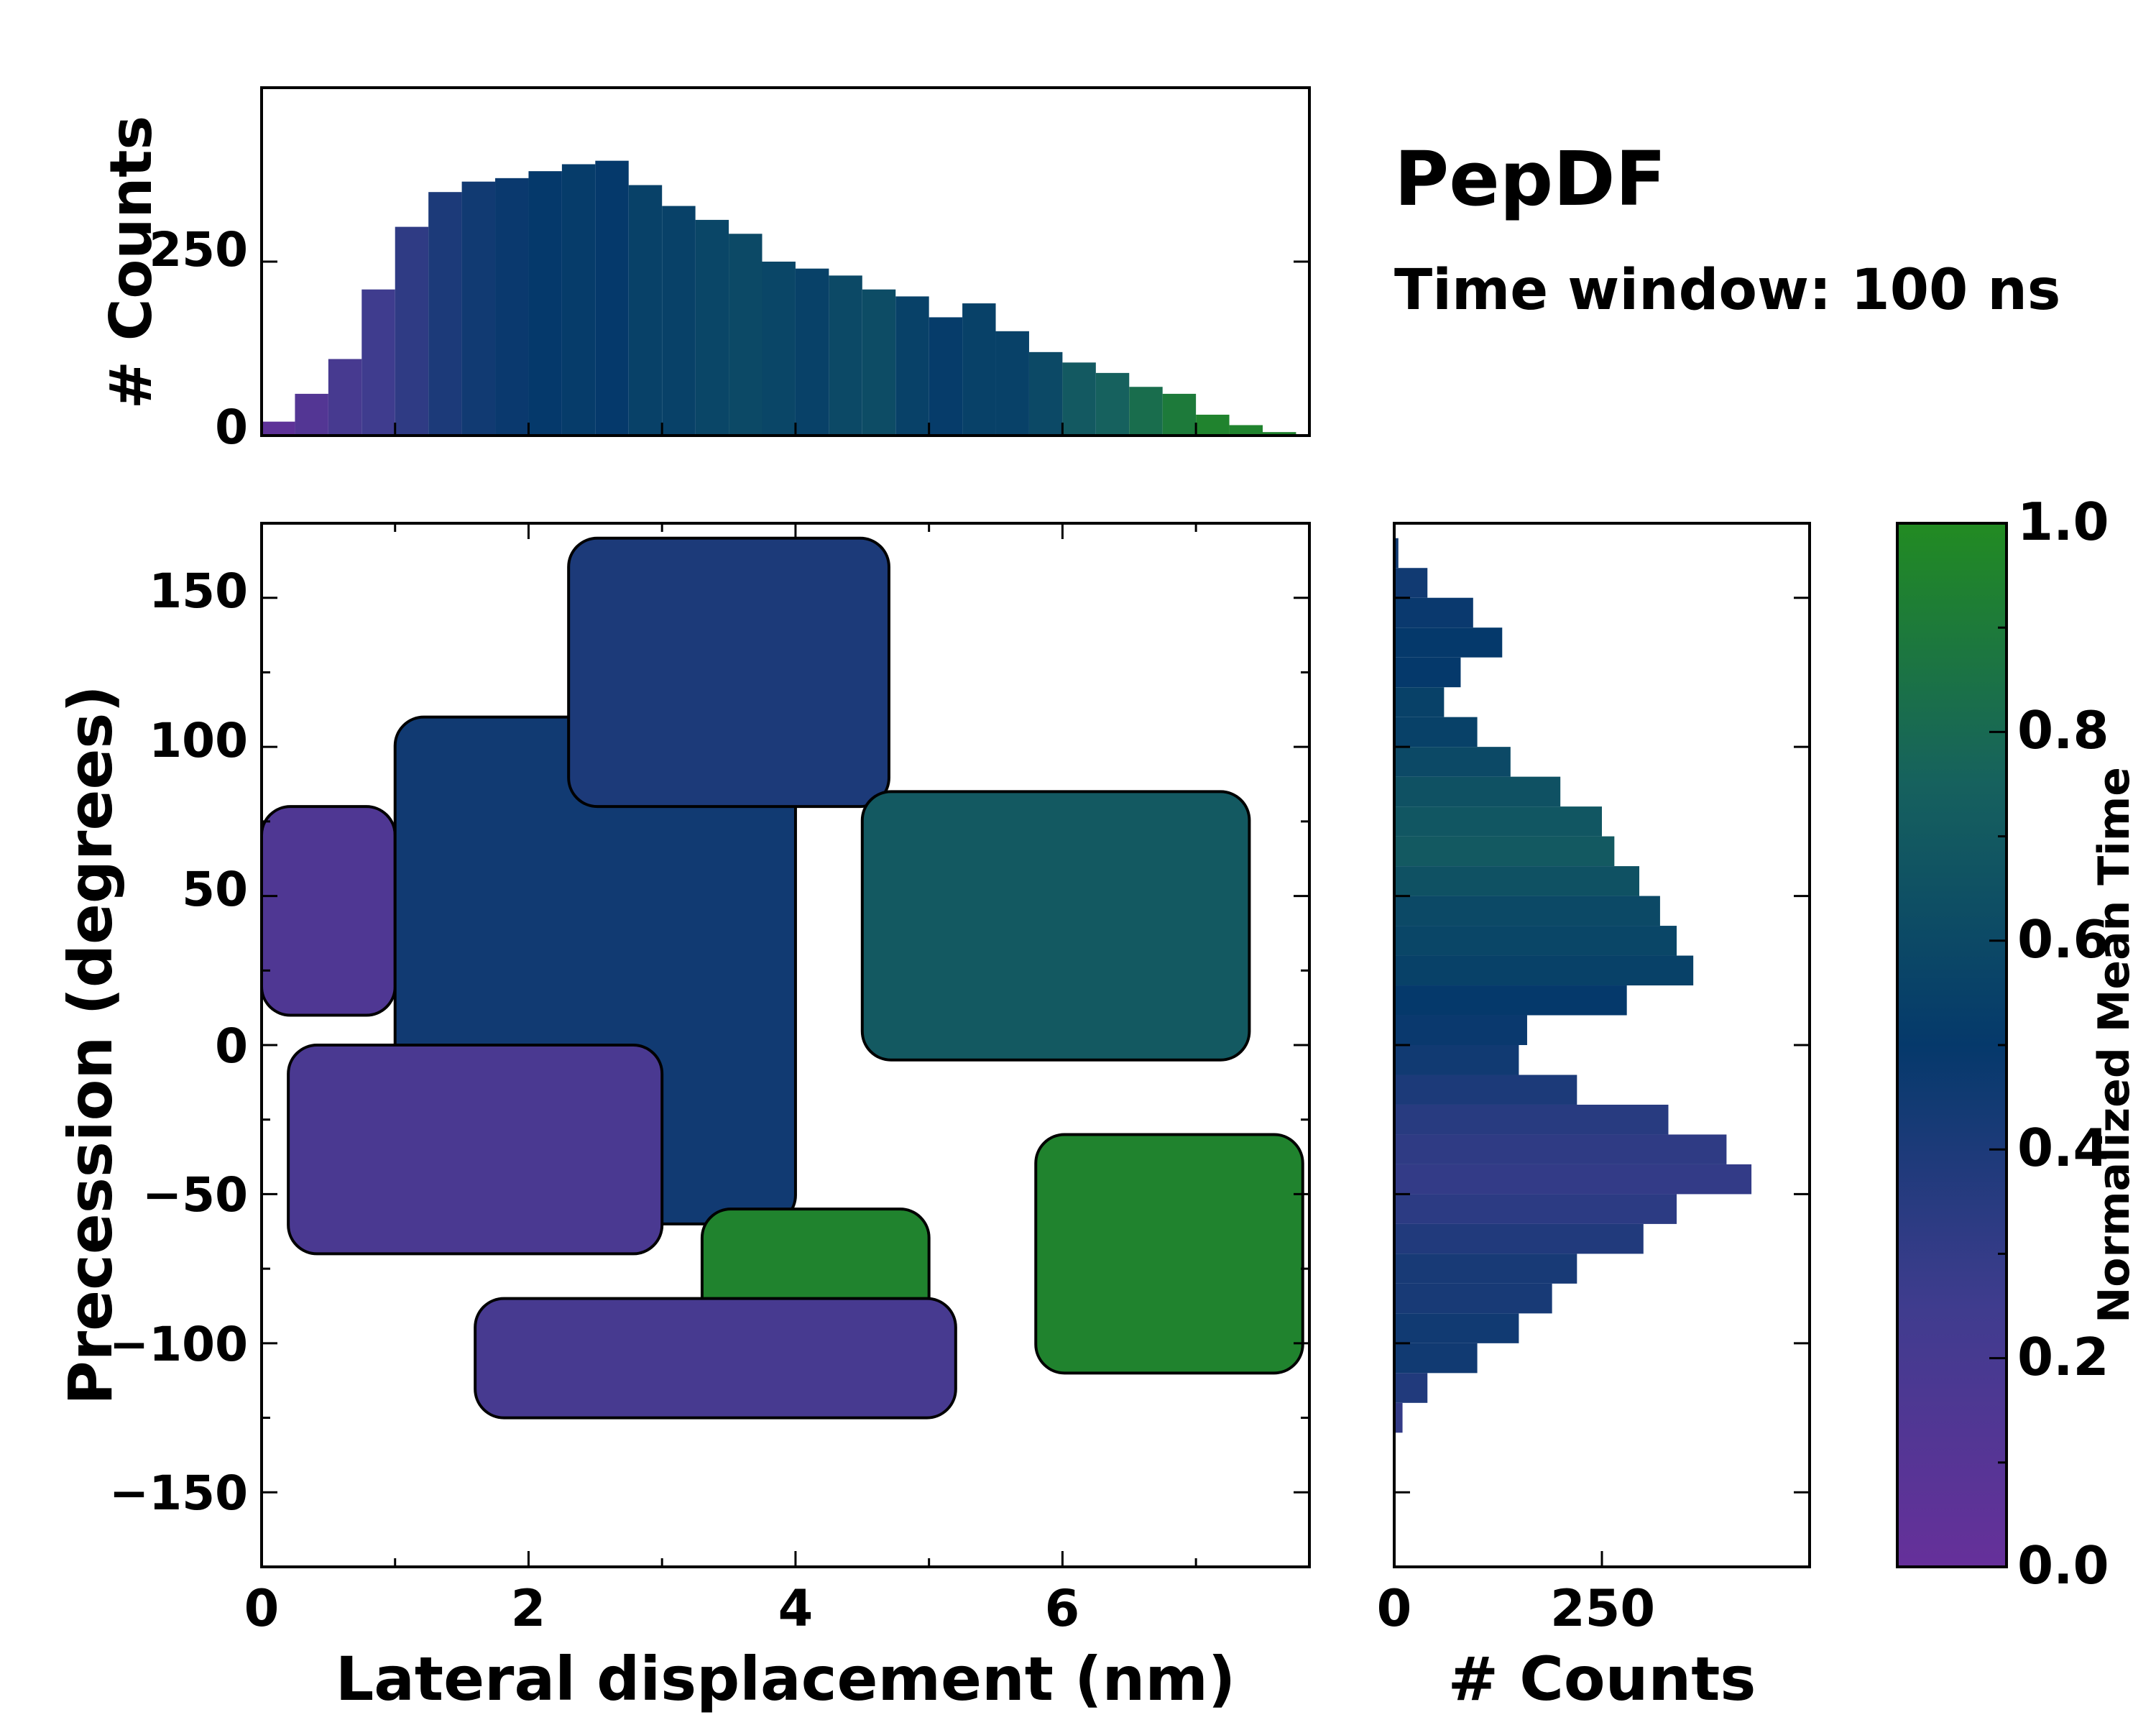 Image resolution: width=2156 pixels, height=1725 pixels. What do you see at coordinates (2063, 1565) in the screenshot?
I see `colorbar-tick-0.0: 0.0` at bounding box center [2063, 1565].